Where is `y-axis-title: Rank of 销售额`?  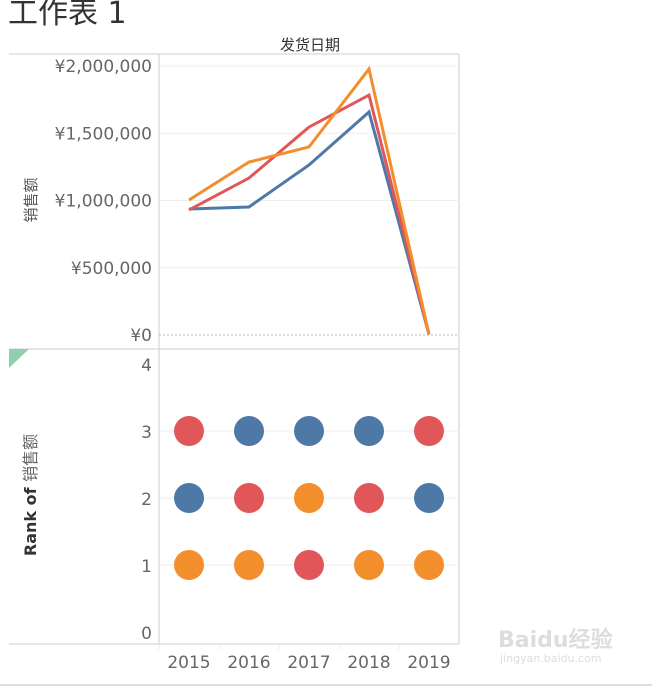
y-axis-title: Rank of 销售额 is located at coordinates (30, 495).